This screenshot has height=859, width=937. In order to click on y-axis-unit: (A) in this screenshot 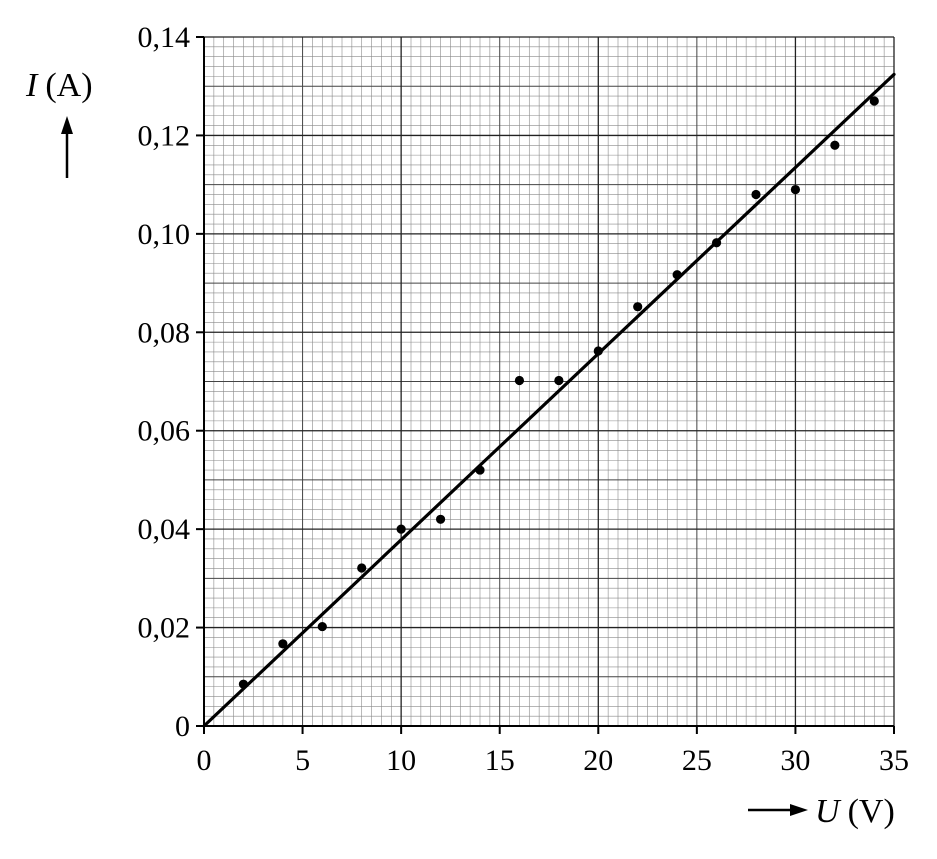, I will do `click(68, 85)`.